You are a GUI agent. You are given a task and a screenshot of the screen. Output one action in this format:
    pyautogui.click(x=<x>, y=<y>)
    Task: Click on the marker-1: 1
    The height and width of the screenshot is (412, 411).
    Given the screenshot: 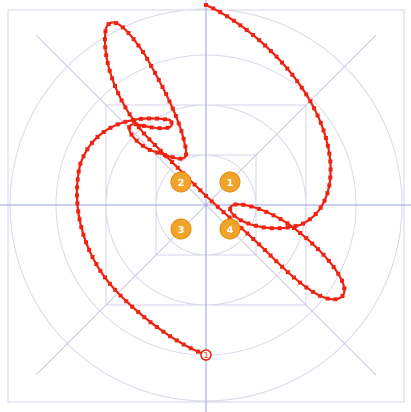 What is the action you would take?
    pyautogui.click(x=230, y=182)
    